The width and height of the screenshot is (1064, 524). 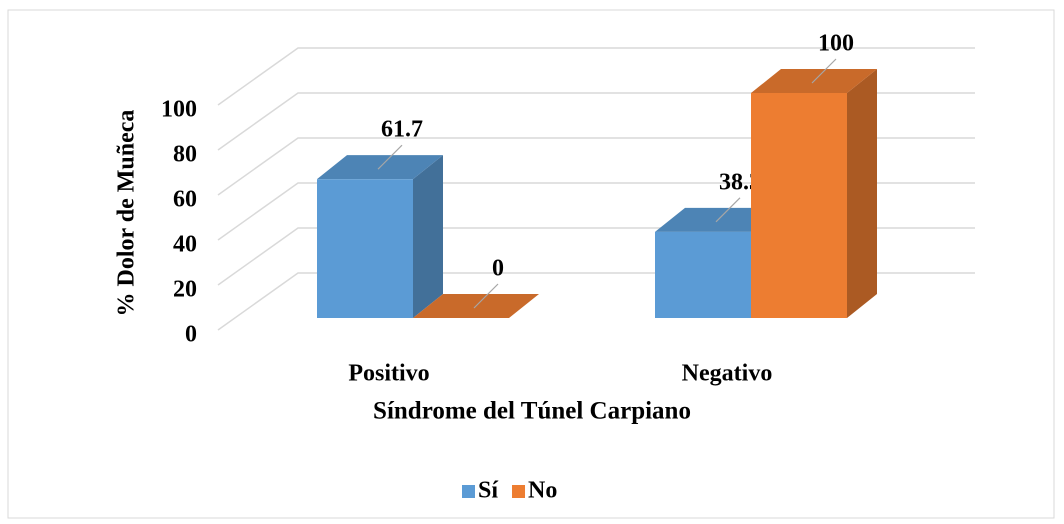 I want to click on y-tick-label: 0, so click(x=191, y=335).